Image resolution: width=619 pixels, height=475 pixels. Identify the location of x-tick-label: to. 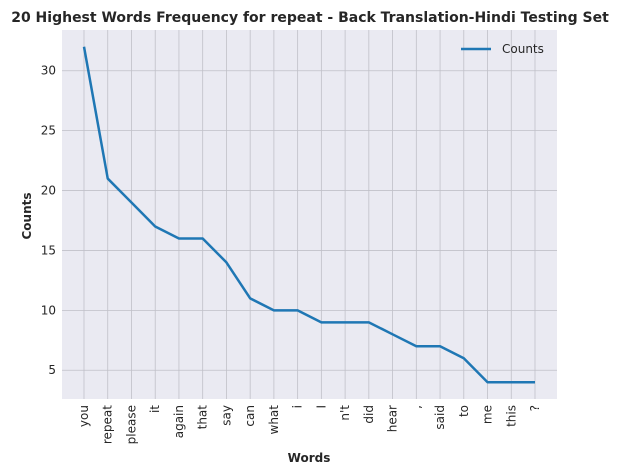
(464, 411).